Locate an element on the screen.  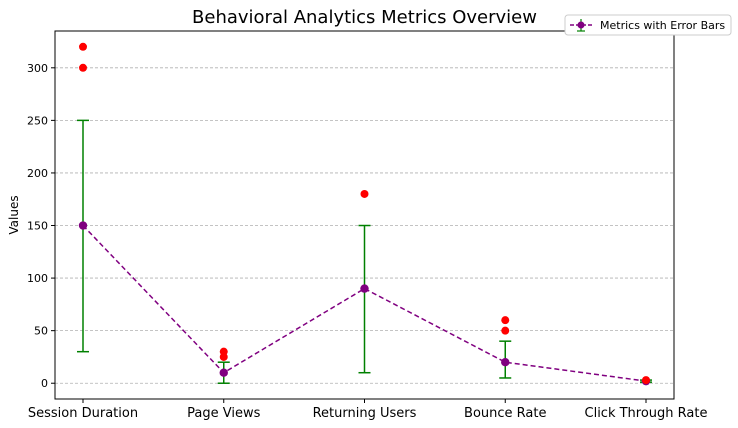
x-tick-label: Click Through Rate is located at coordinates (646, 413).